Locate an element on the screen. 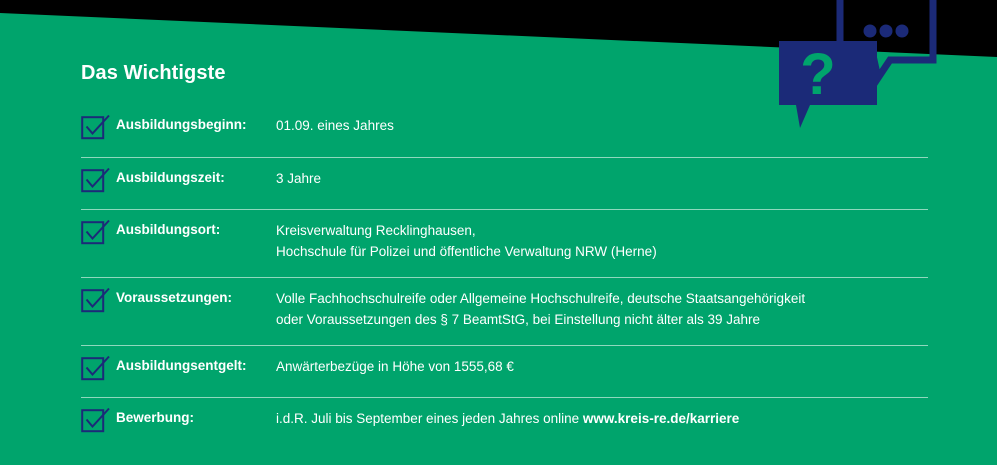 Image resolution: width=997 pixels, height=465 pixels. row-label: Ausbildungsentgelt: is located at coordinates (181, 365).